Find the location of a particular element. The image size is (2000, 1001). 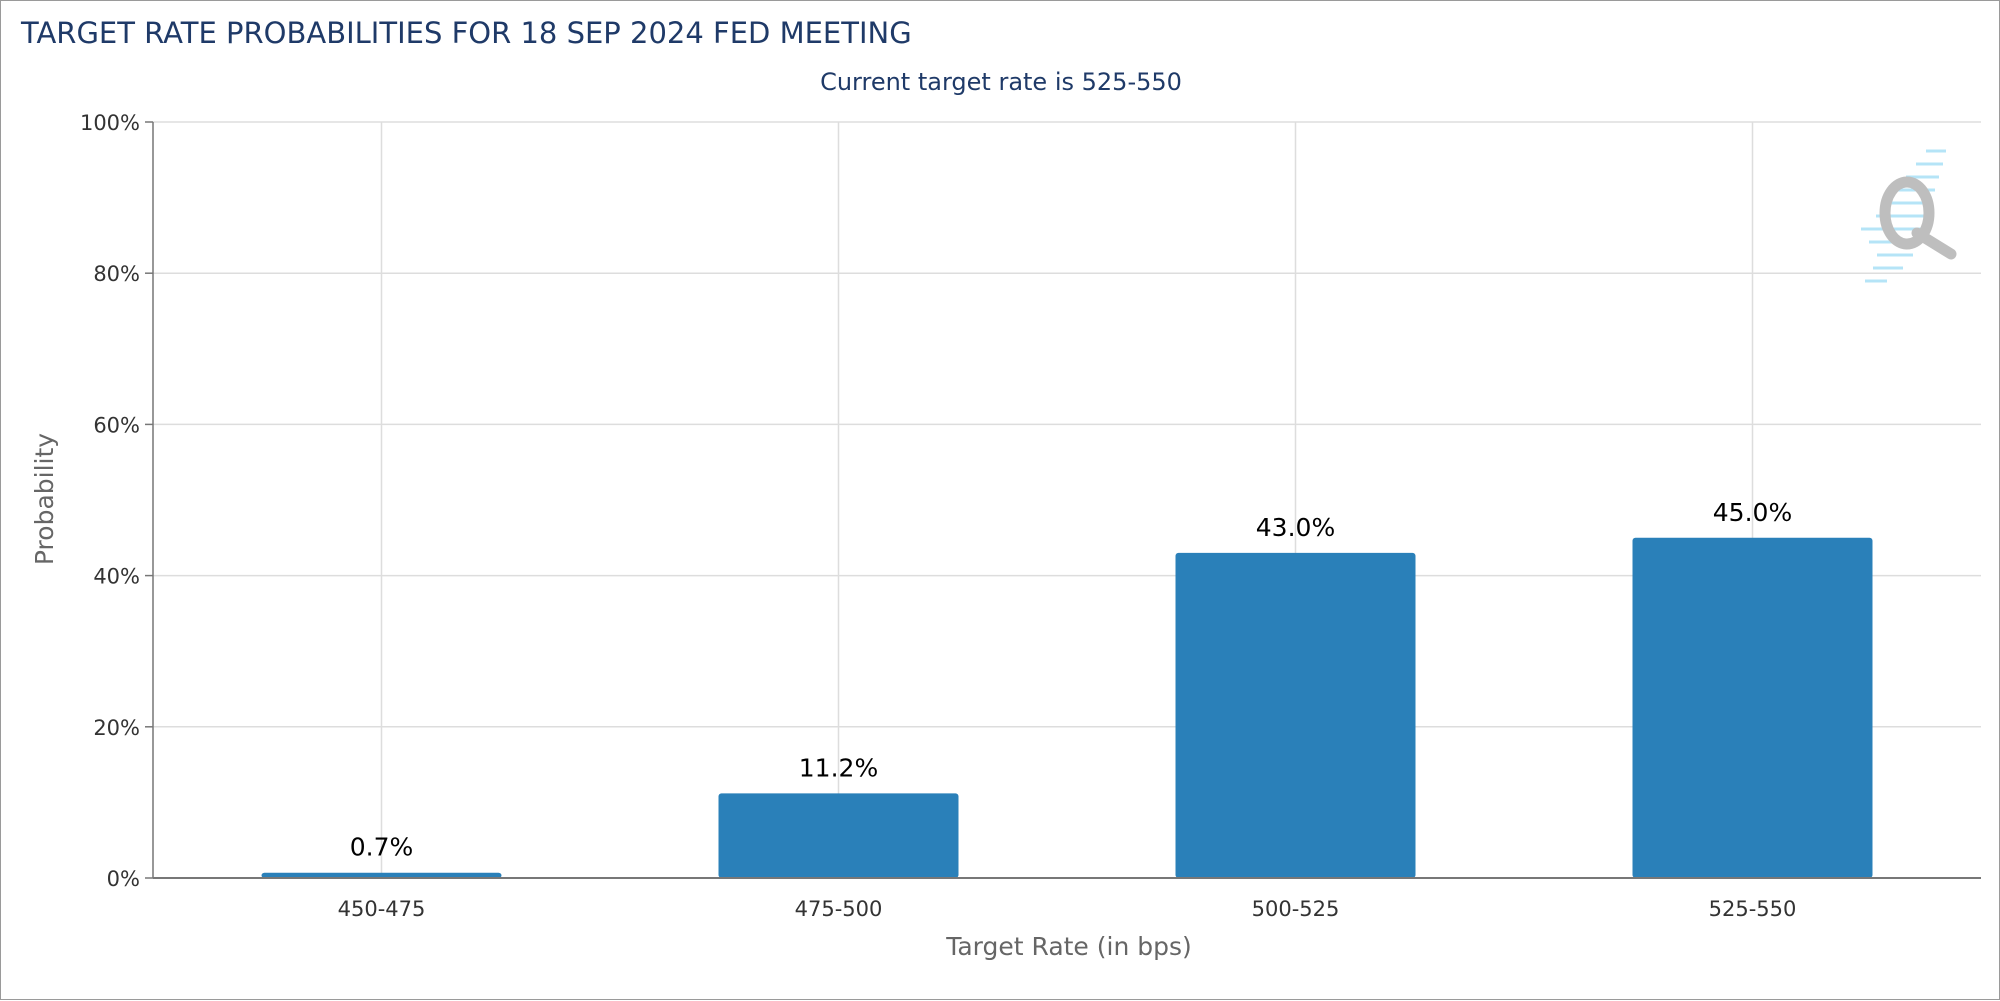

y-tick-label: 40% is located at coordinates (116, 577).